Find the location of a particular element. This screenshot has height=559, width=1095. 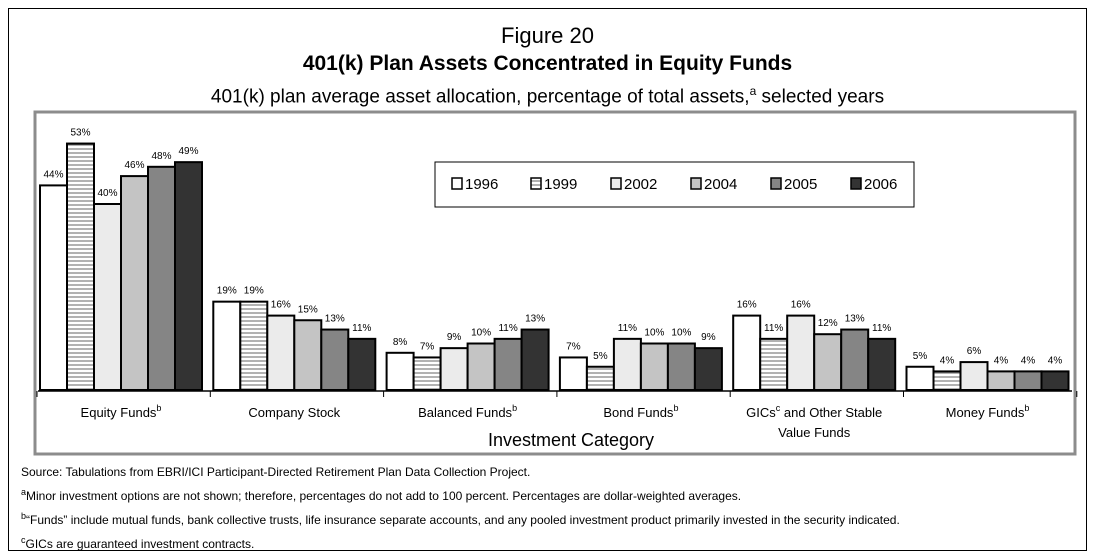

category-label: Bond Fundsb is located at coordinates (640, 411).